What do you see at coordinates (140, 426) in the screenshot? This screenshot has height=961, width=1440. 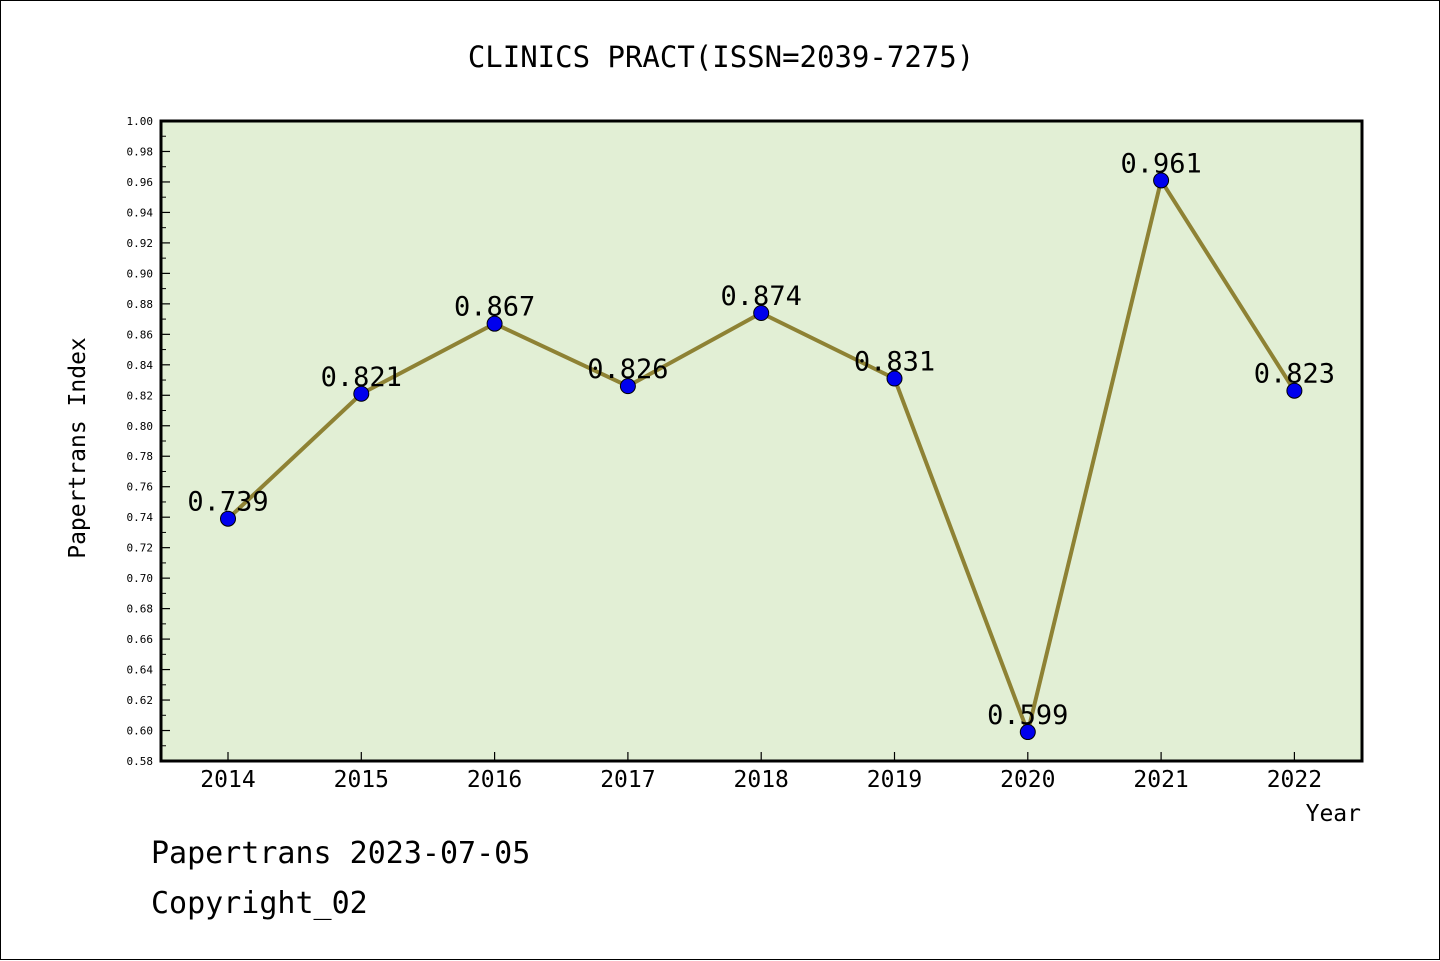 I see `y-tick-label: 0.80` at bounding box center [140, 426].